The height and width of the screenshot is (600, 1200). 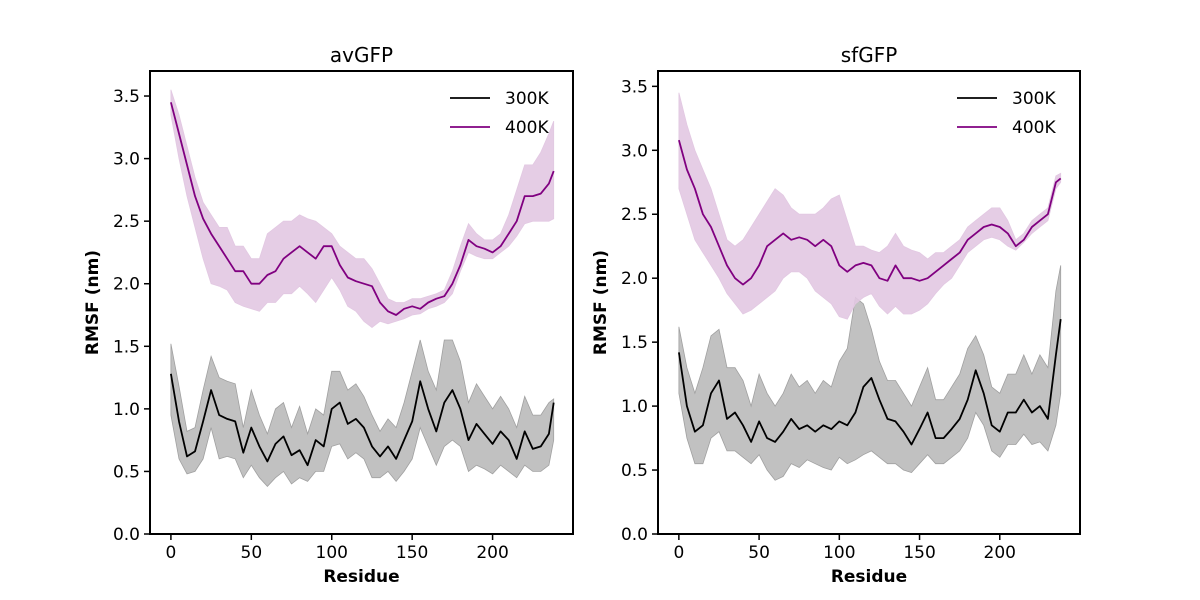 What do you see at coordinates (869, 55) in the screenshot?
I see `chart-title: sfGFP` at bounding box center [869, 55].